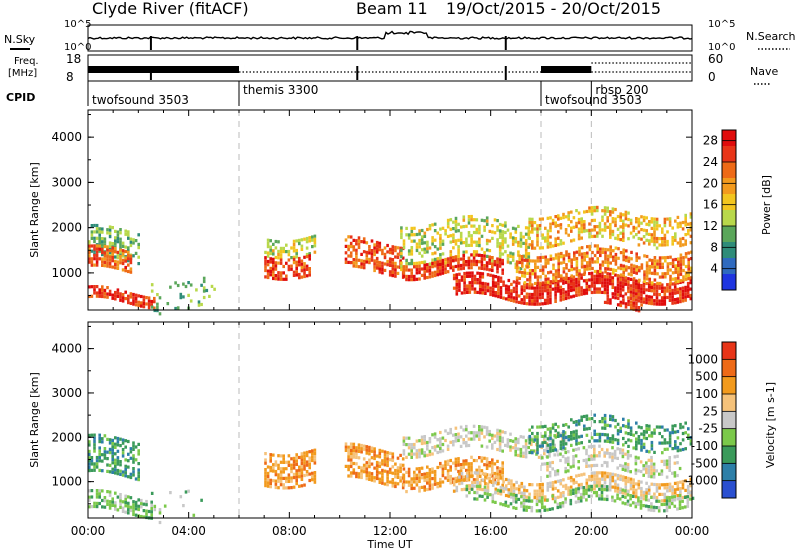 The width and height of the screenshot is (800, 554). I want to click on colorbar-swatch, so click(729, 266).